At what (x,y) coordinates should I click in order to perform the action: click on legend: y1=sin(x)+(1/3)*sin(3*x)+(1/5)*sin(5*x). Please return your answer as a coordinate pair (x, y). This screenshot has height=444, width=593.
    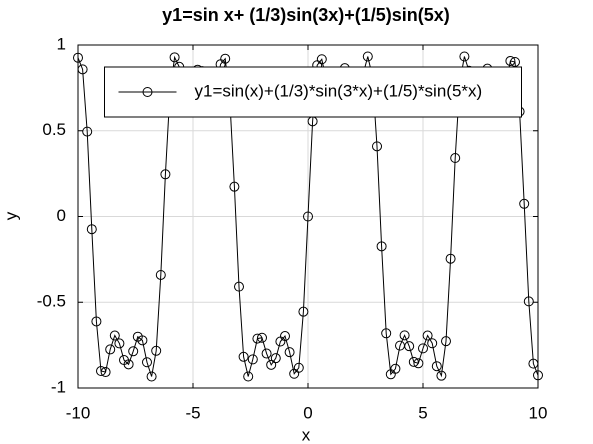
    Looking at the image, I should click on (313, 92).